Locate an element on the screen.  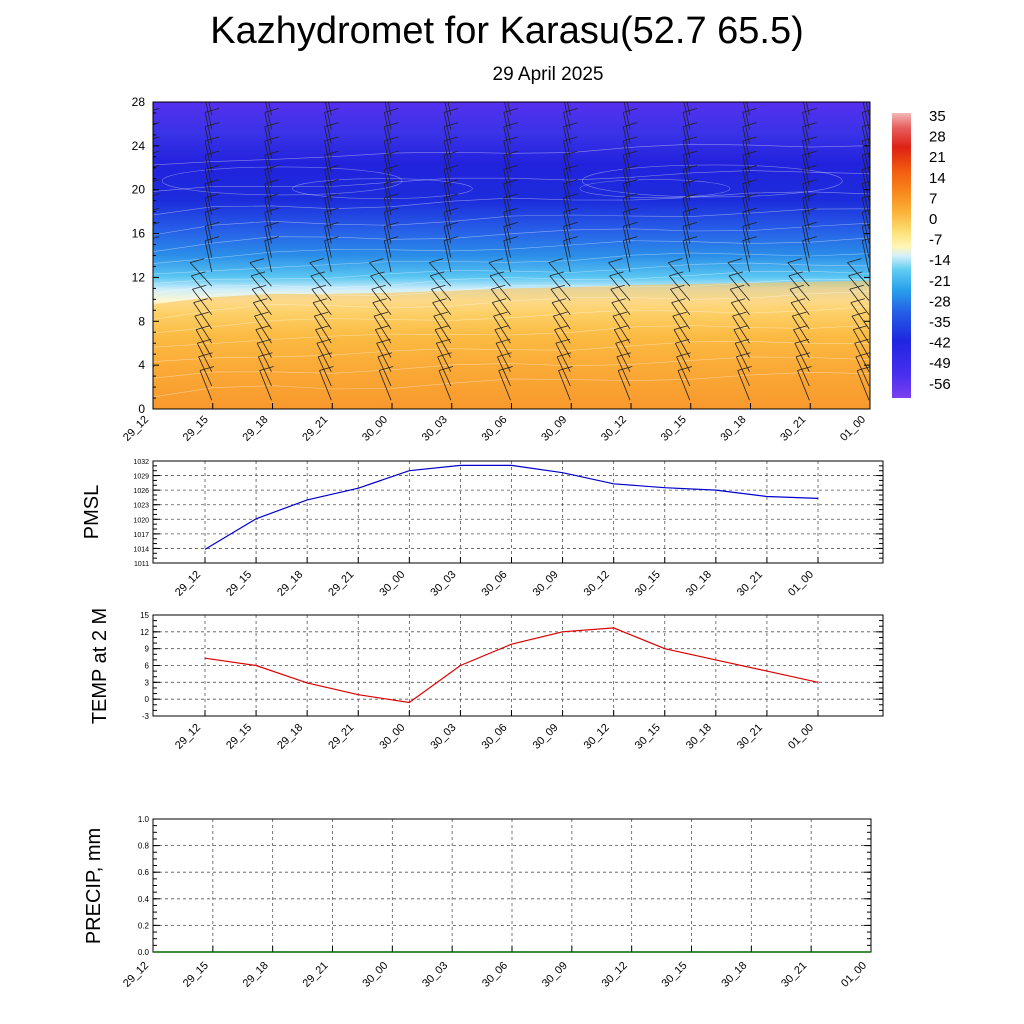
x-tick-label: 01_00 is located at coordinates (853, 429).